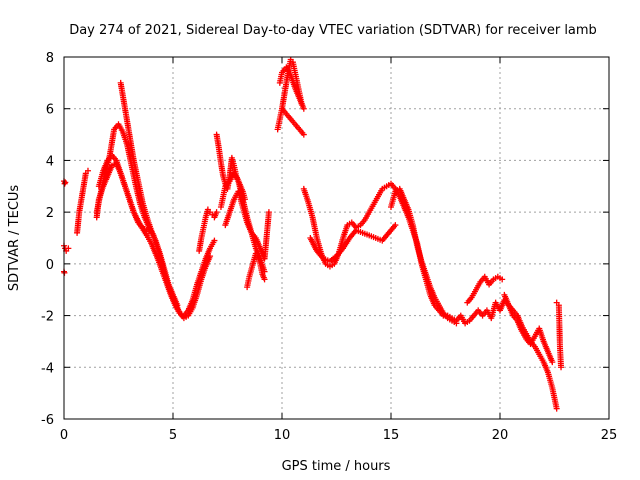 The width and height of the screenshot is (640, 480). I want to click on y-tick-label: 6, so click(50, 110).